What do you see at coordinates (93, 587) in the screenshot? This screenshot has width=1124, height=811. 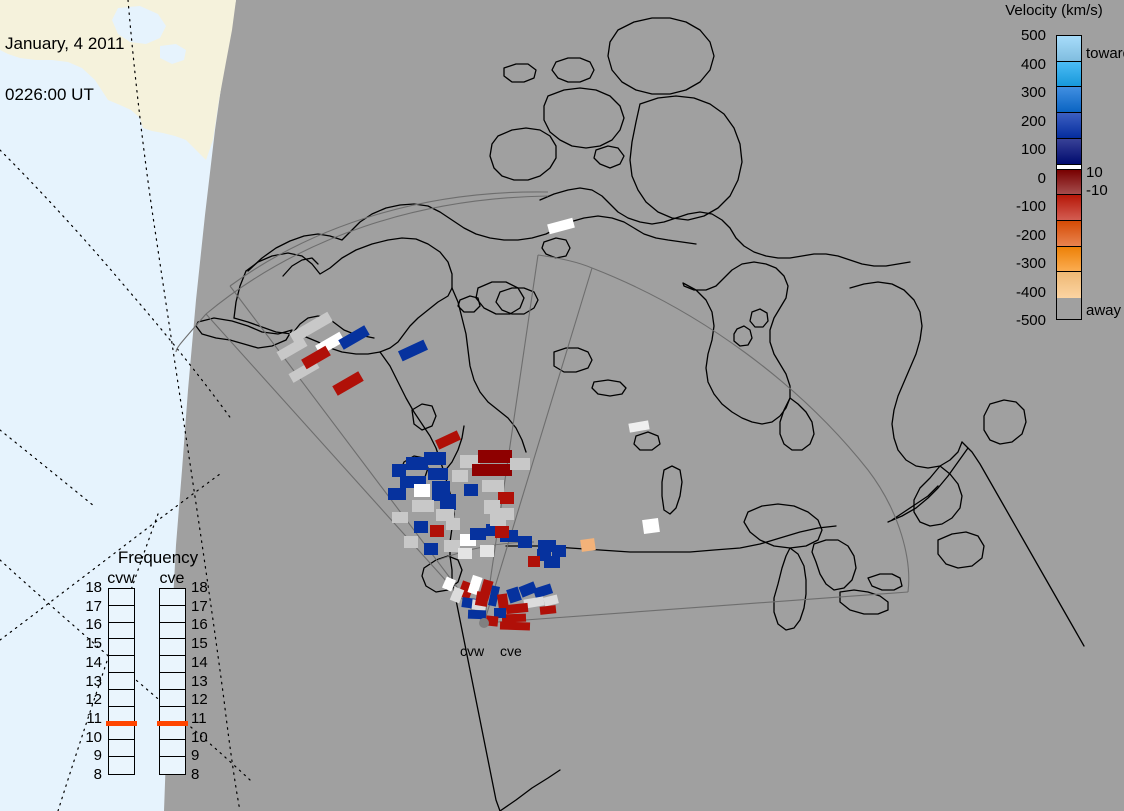 I see `frequency-scale-label-left: 18` at bounding box center [93, 587].